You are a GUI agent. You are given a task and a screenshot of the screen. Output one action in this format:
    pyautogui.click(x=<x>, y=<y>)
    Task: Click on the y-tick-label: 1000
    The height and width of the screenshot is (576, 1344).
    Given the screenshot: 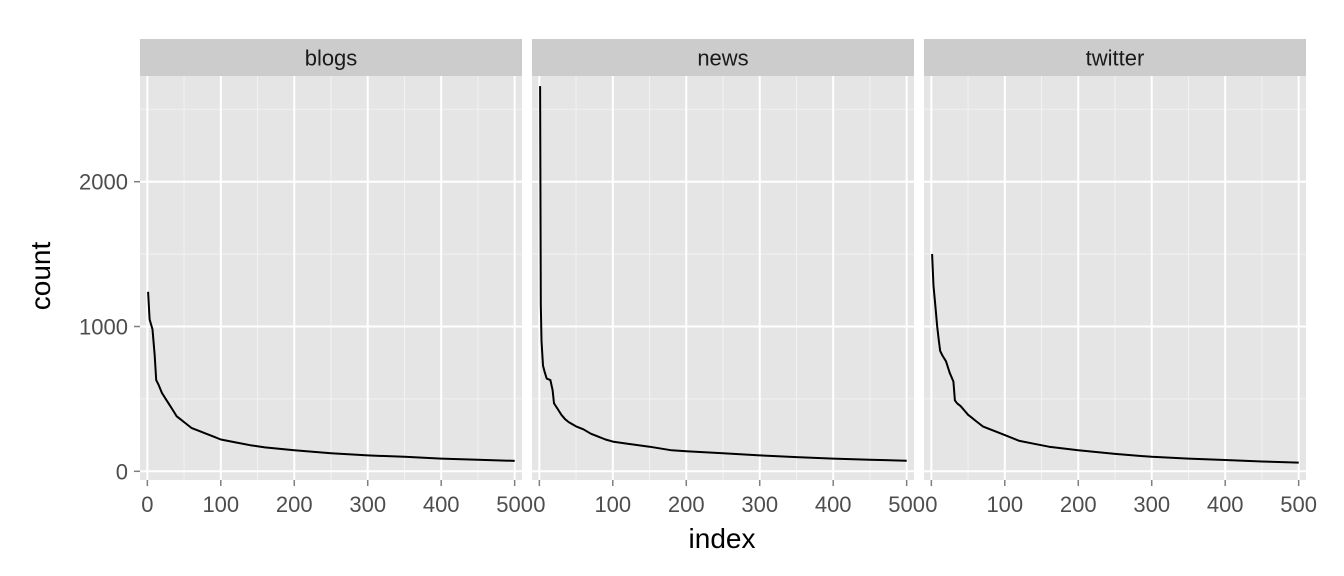 What is the action you would take?
    pyautogui.click(x=103, y=327)
    